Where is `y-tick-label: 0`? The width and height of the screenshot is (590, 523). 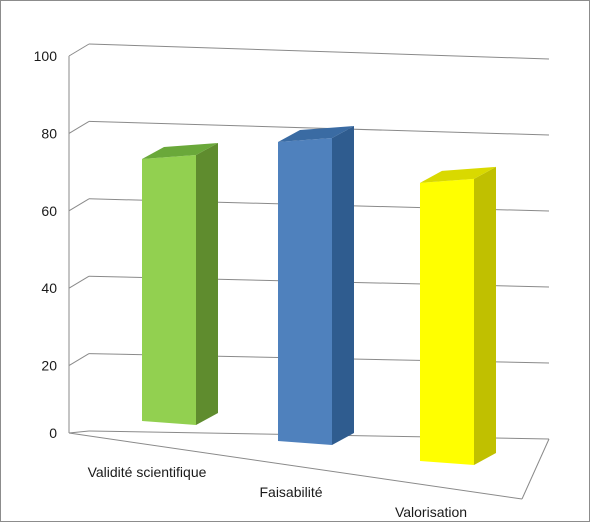
y-tick-label: 0 is located at coordinates (53, 433).